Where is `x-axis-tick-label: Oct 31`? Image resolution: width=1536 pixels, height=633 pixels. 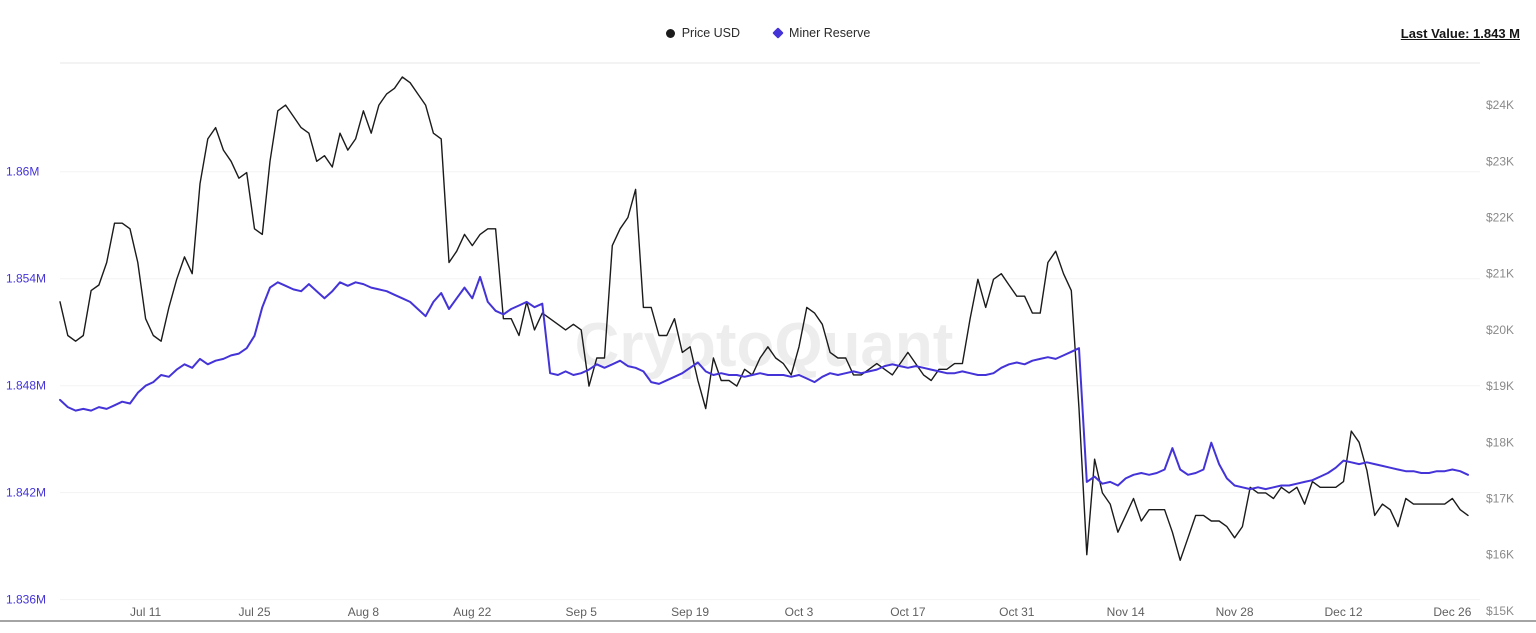
x-axis-tick-label: Oct 31 is located at coordinates (1017, 612).